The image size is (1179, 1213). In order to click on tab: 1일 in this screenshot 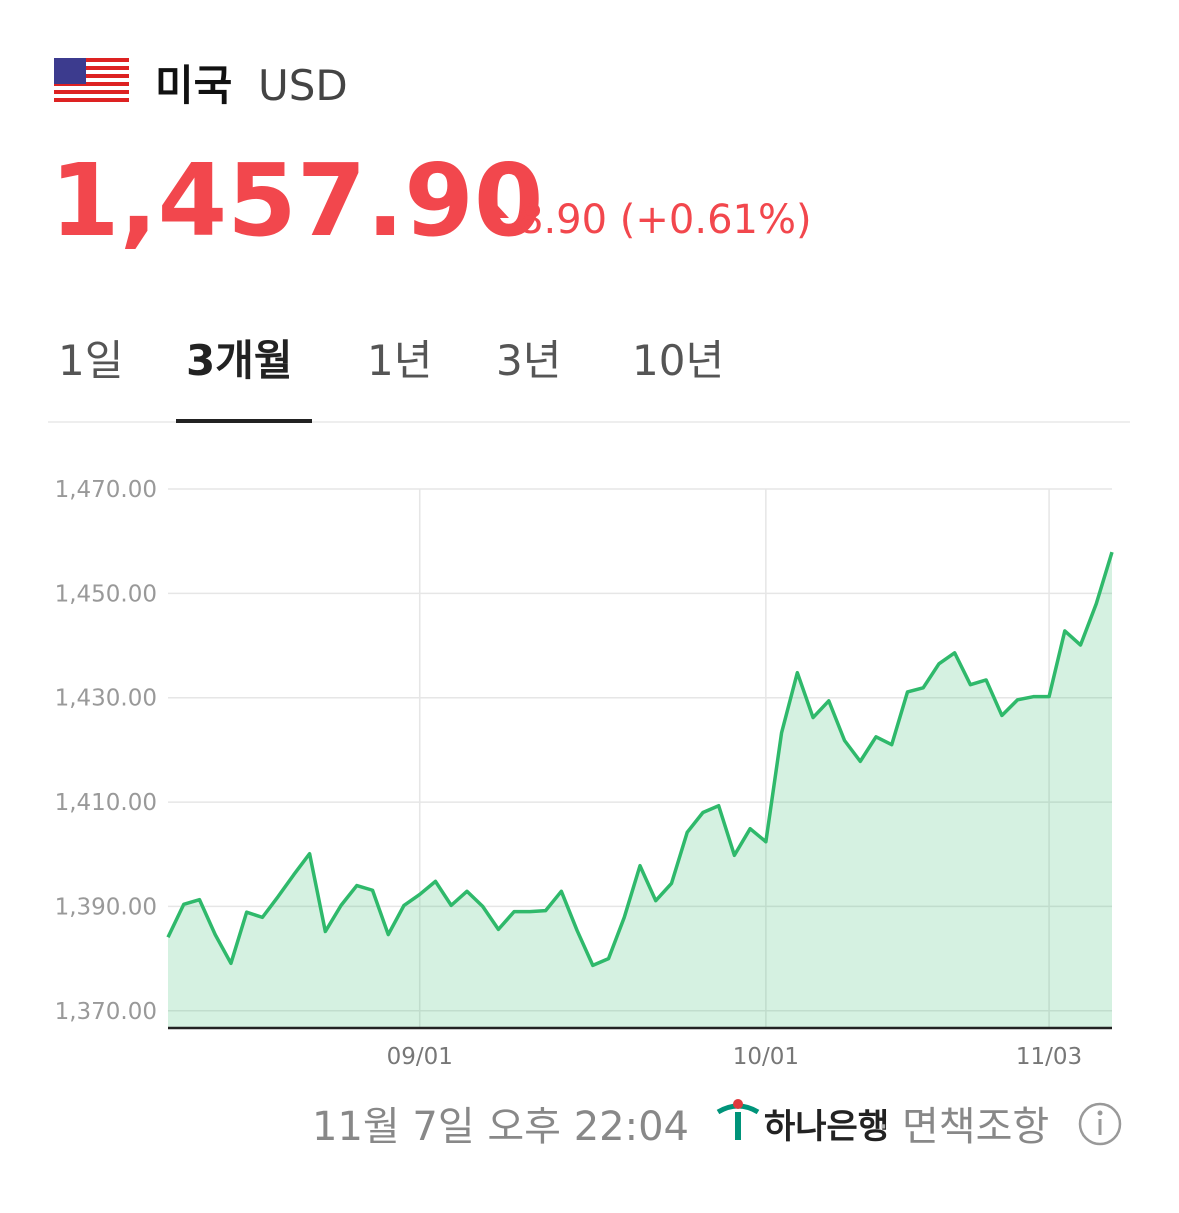, I will do `click(90, 360)`.